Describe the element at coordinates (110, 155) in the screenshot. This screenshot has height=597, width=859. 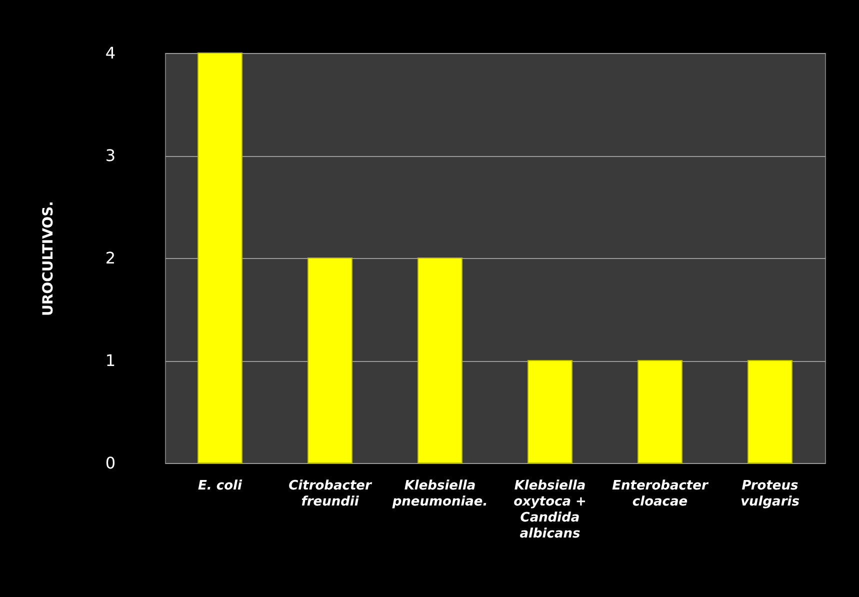
I see `y-tick-label: 3` at that location.